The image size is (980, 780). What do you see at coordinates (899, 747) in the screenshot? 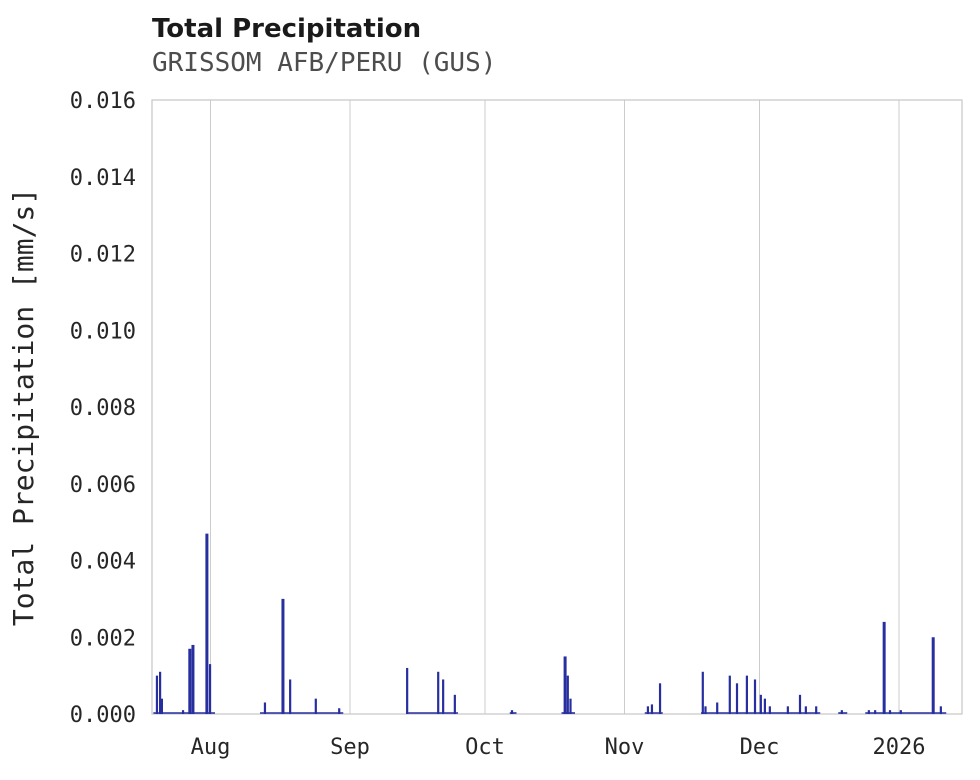
I see `x-tick-label: 2026` at bounding box center [899, 747].